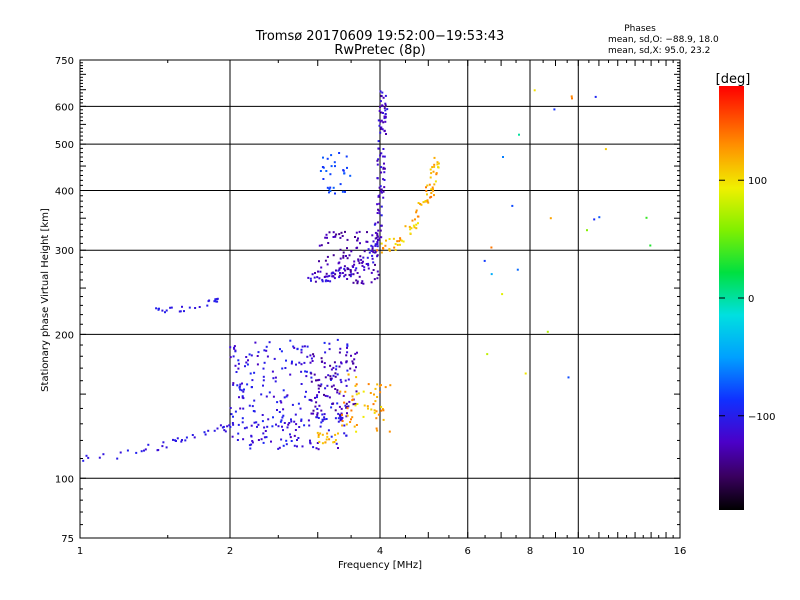 The width and height of the screenshot is (800, 600). Describe the element at coordinates (578, 551) in the screenshot. I see `x-tick-label: 10` at that location.